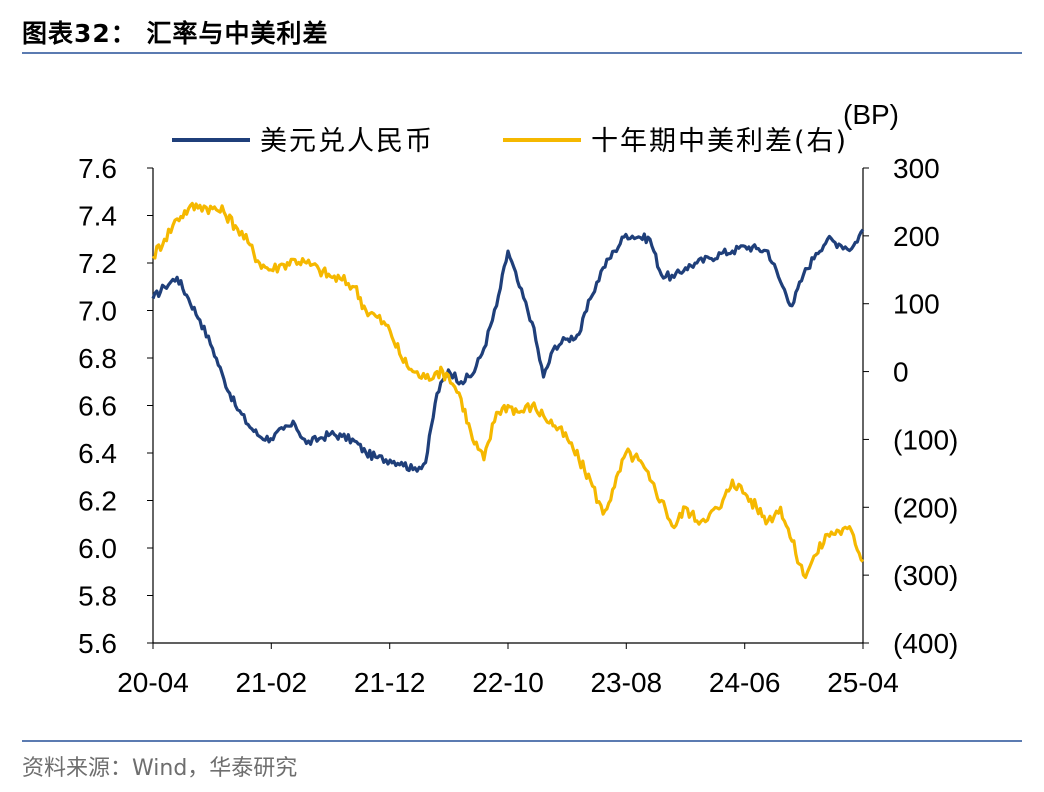 The width and height of the screenshot is (1044, 792). What do you see at coordinates (97, 311) in the screenshot?
I see `left-tick-label: 7.0` at bounding box center [97, 311].